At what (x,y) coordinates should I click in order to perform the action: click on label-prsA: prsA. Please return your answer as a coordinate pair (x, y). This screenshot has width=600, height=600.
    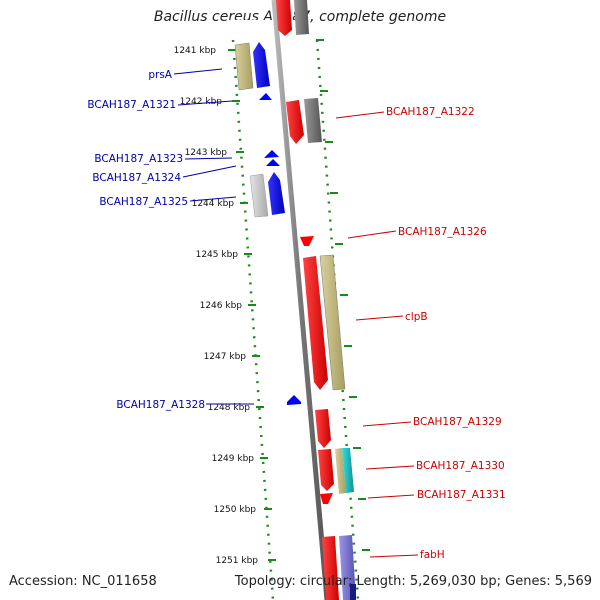
    Looking at the image, I should click on (160, 75).